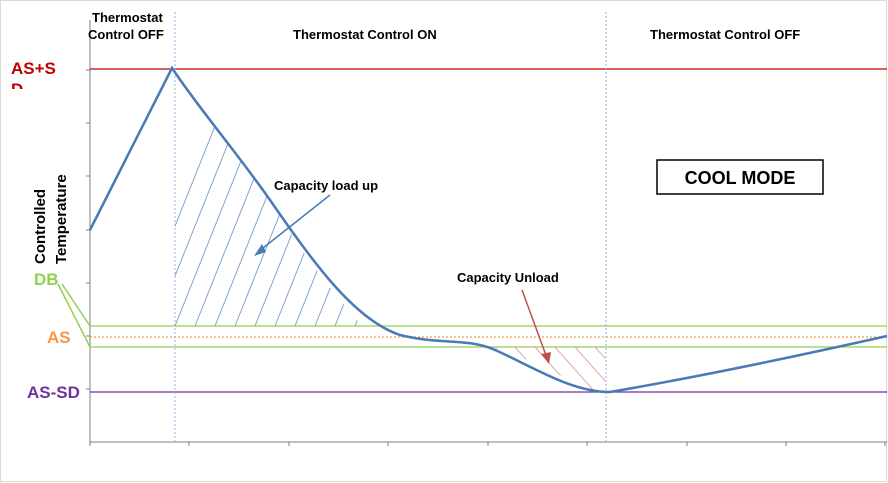 The height and width of the screenshot is (483, 888). I want to click on level-as-plus-sd-label-cut: D, so click(17, 89).